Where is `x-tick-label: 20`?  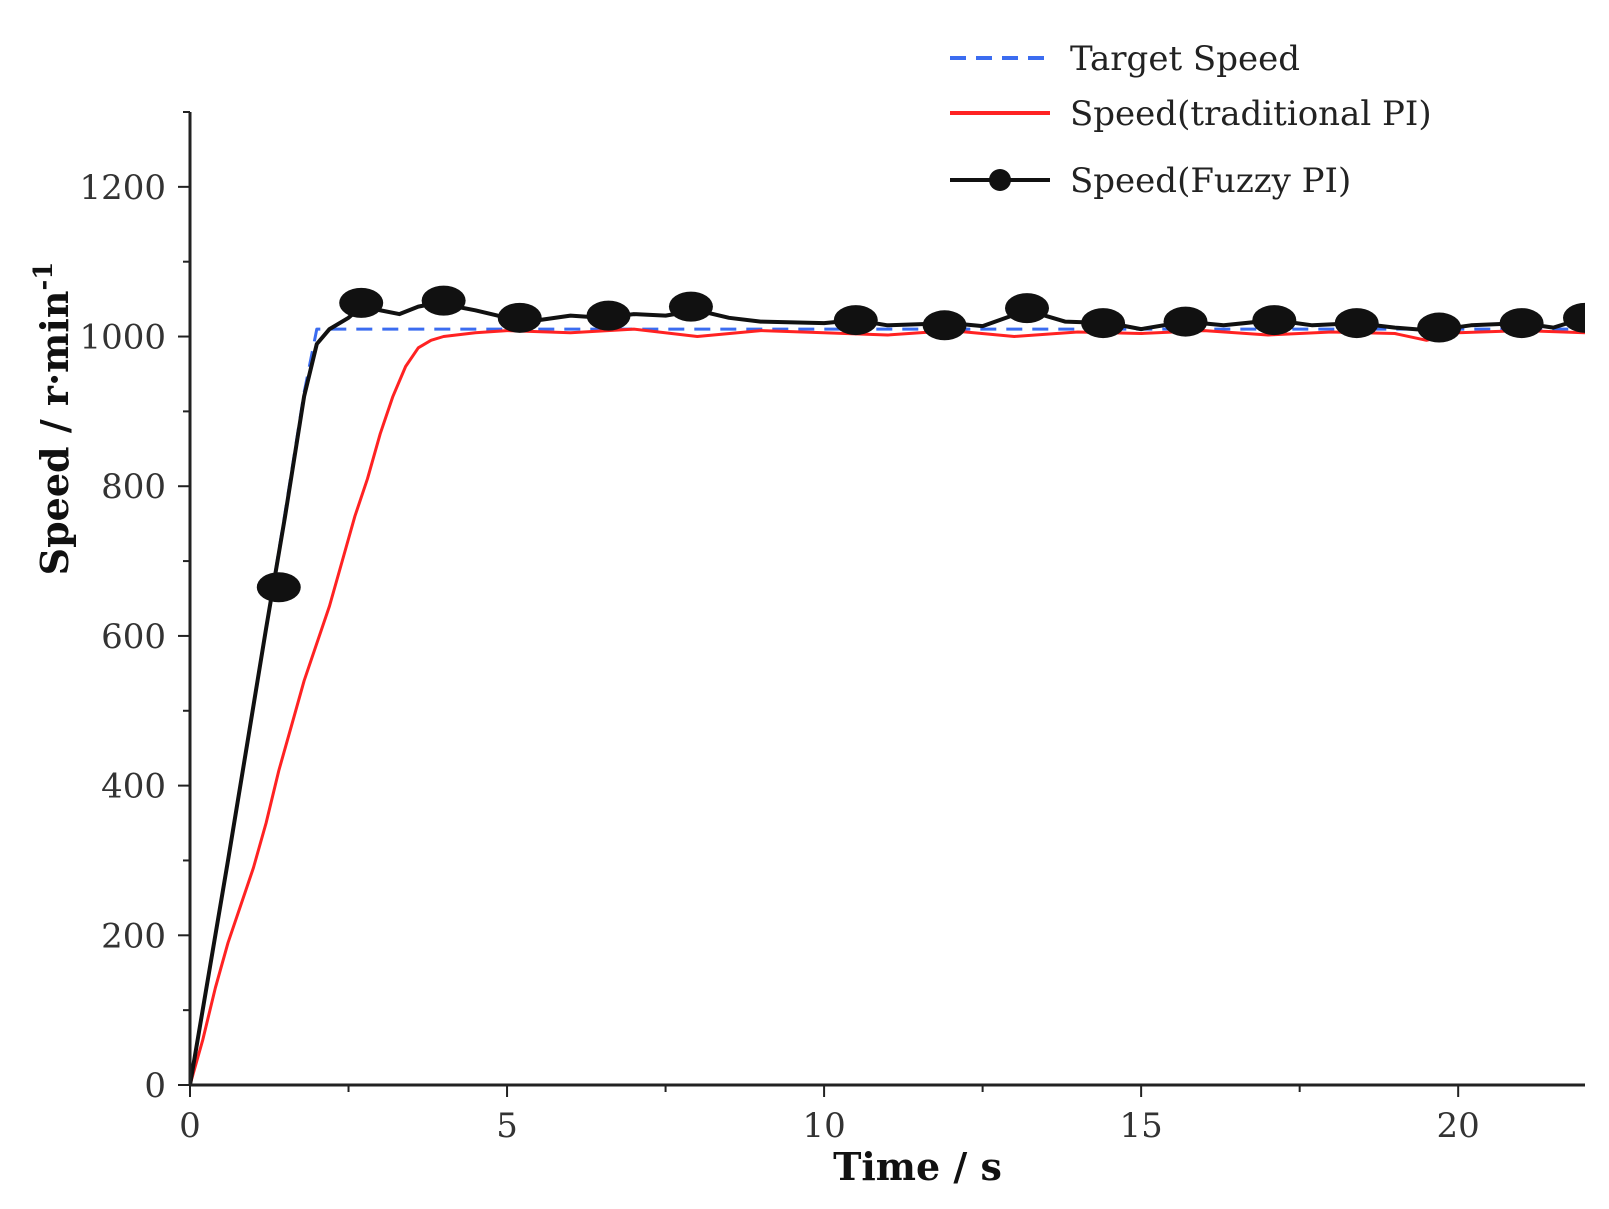
x-tick-label: 20 is located at coordinates (1458, 1126).